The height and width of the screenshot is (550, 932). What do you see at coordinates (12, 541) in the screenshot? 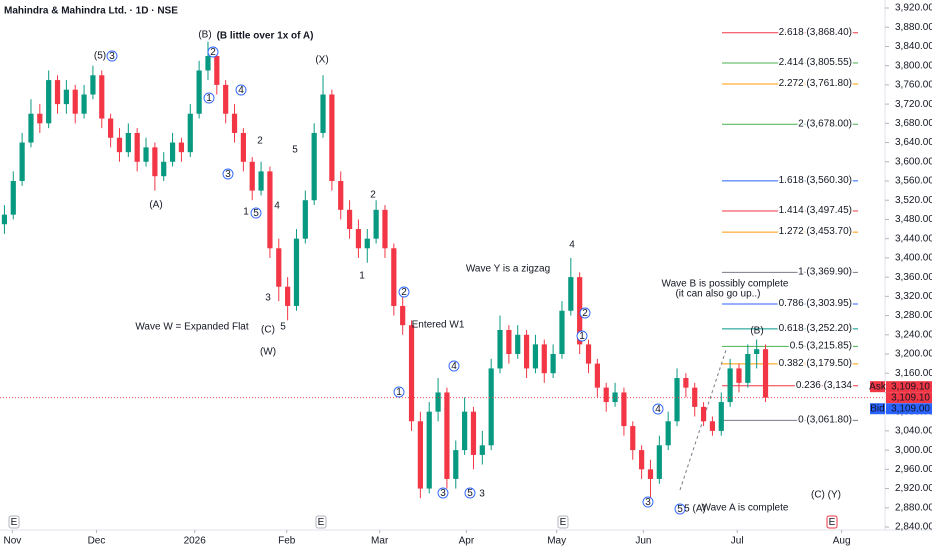
I see `x-tick-label: Nov` at bounding box center [12, 541].